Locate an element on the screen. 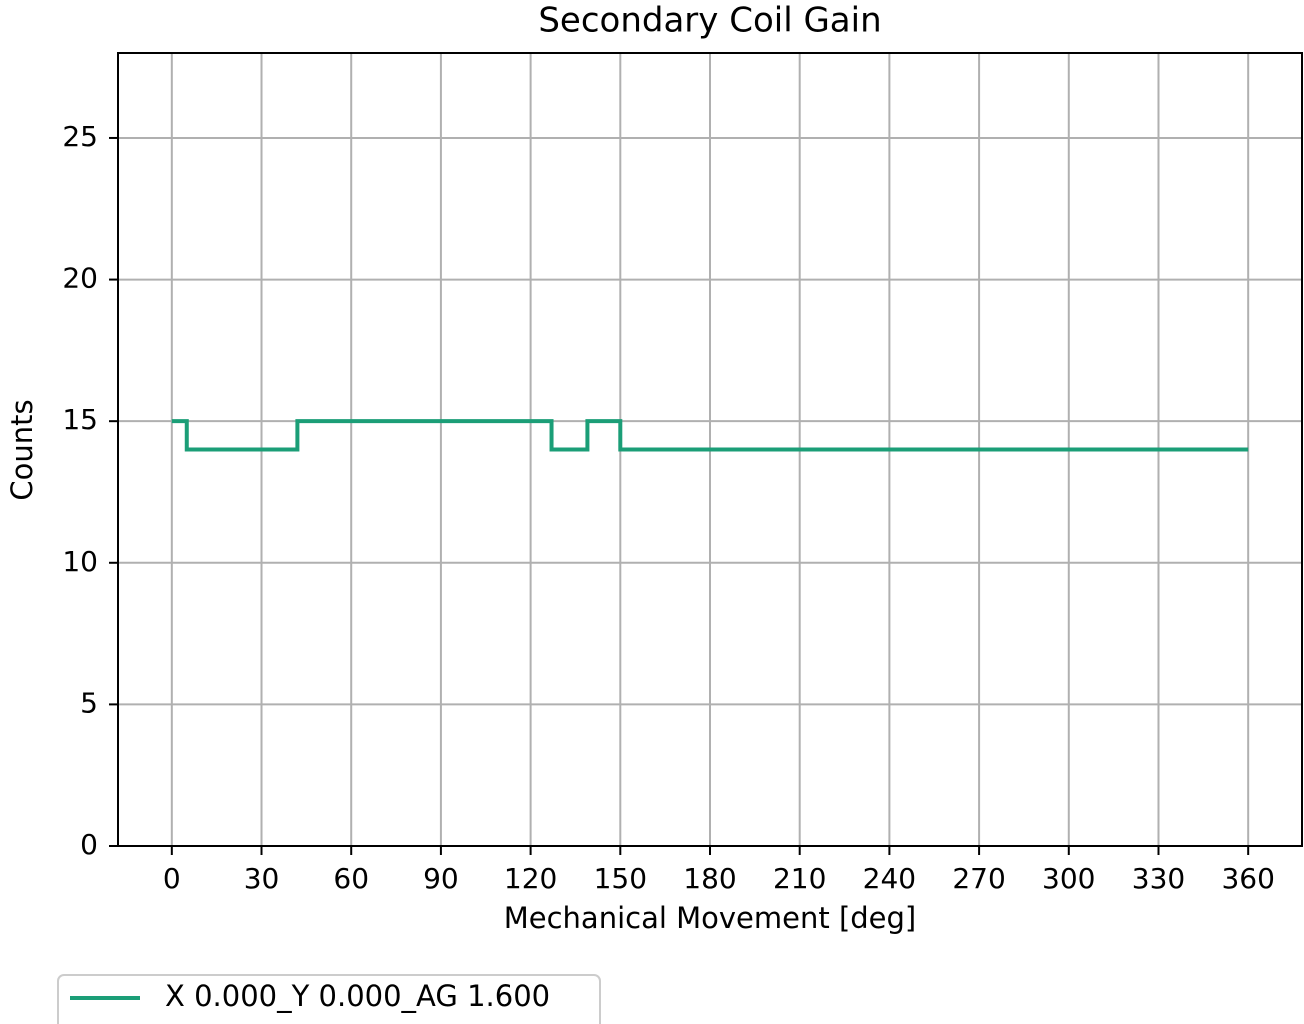 This screenshot has height=1024, width=1304. legend-label: X 0.000_Y 0.000_AG 1.600 is located at coordinates (357, 996).